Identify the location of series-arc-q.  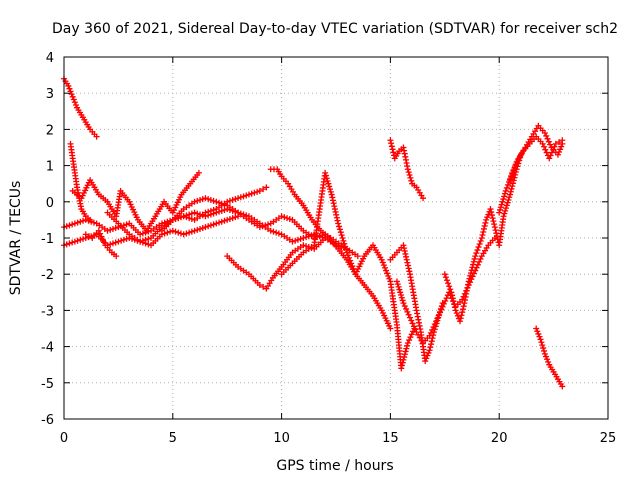
(536, 158).